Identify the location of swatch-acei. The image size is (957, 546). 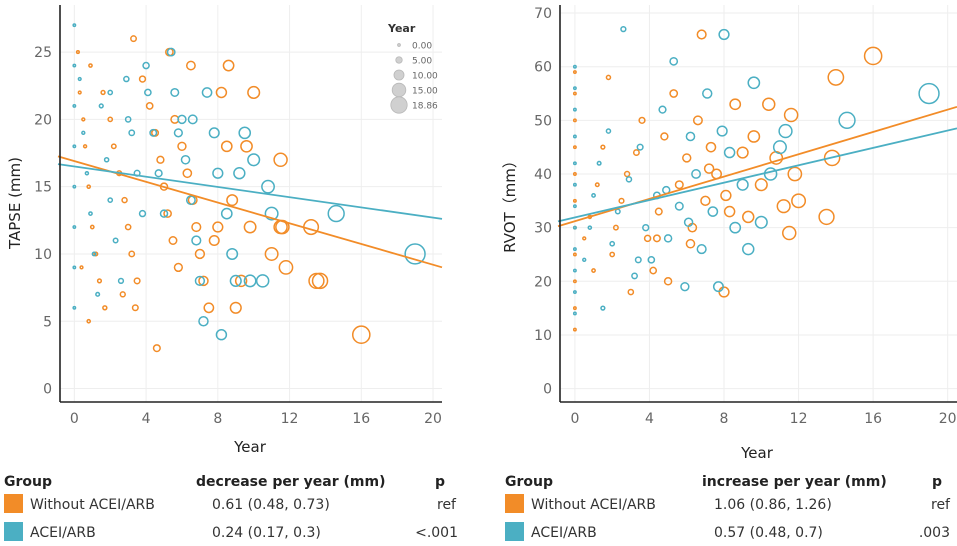
(514, 531).